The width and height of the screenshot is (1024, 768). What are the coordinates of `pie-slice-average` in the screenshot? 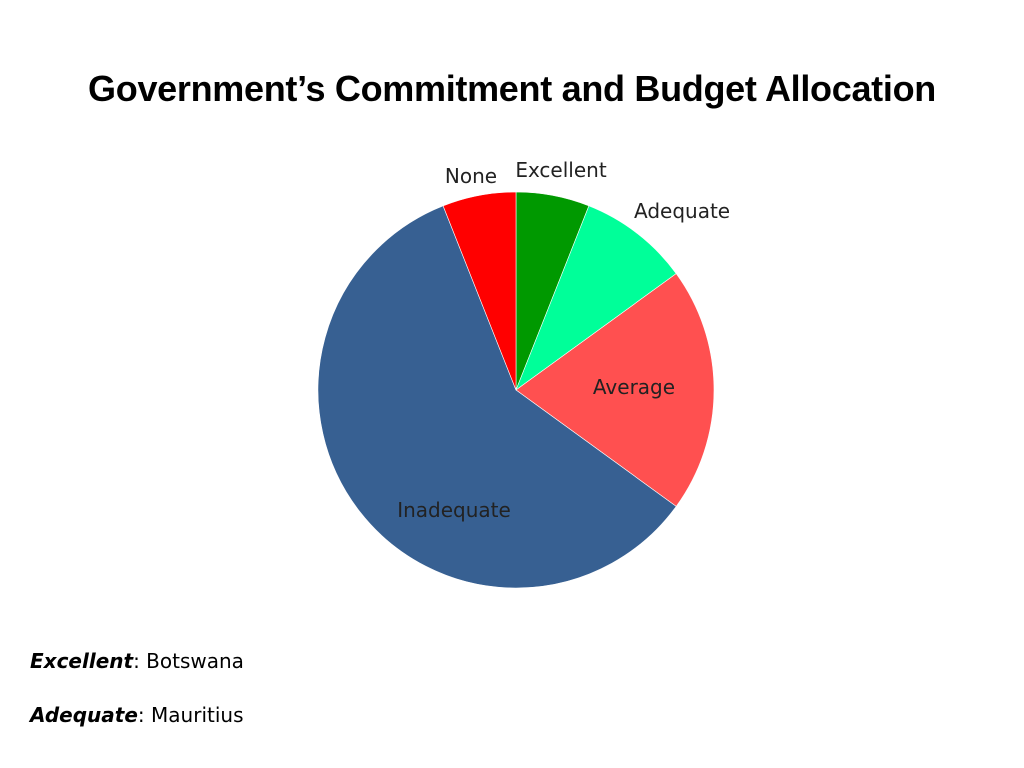 It's located at (615, 390).